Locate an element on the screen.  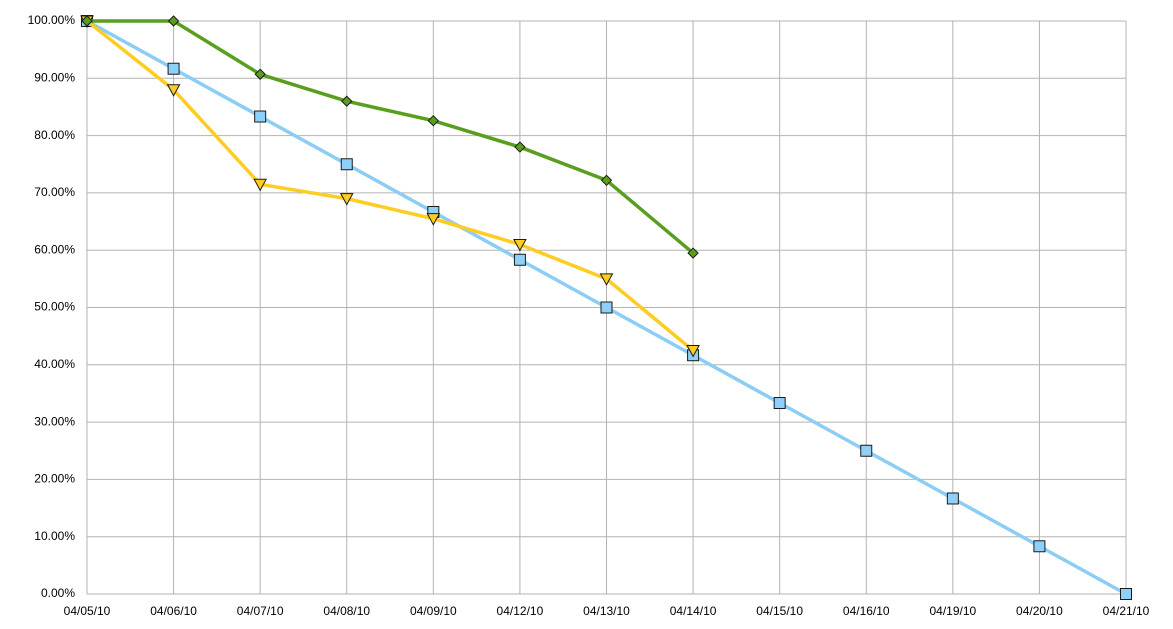
y-tick-label: 80.00% is located at coordinates (54, 135).